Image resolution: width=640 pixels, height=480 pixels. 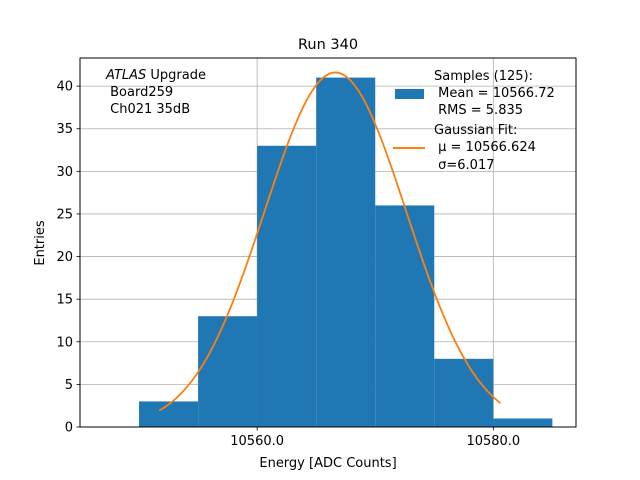 I want to click on x-tick-label: 10560.0, so click(x=257, y=441).